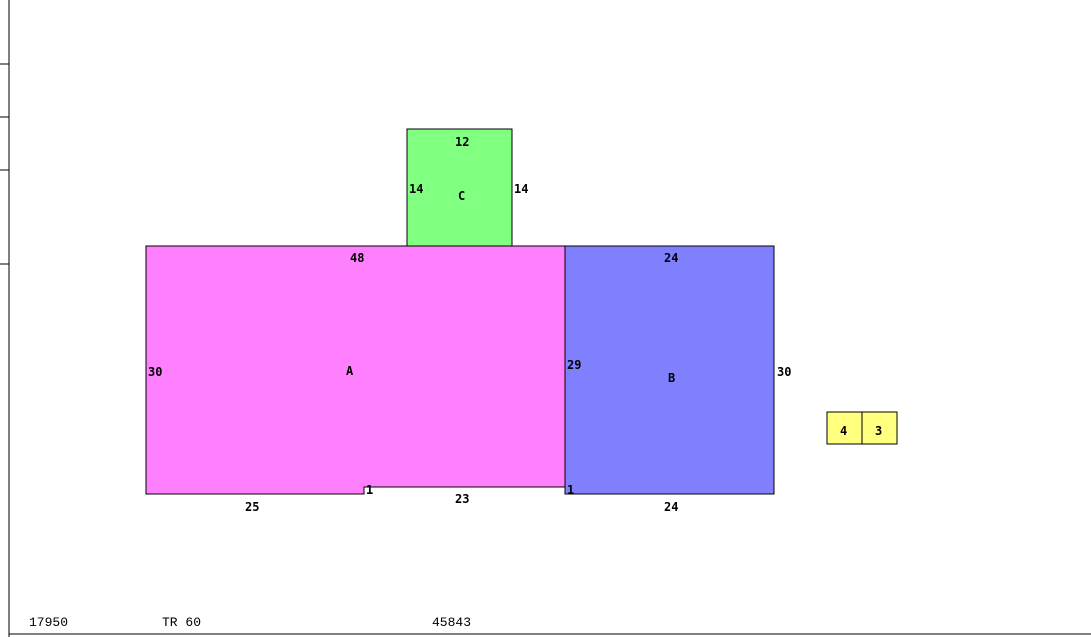 The width and height of the screenshot is (1091, 637). I want to click on area-b-shape, so click(669, 370).